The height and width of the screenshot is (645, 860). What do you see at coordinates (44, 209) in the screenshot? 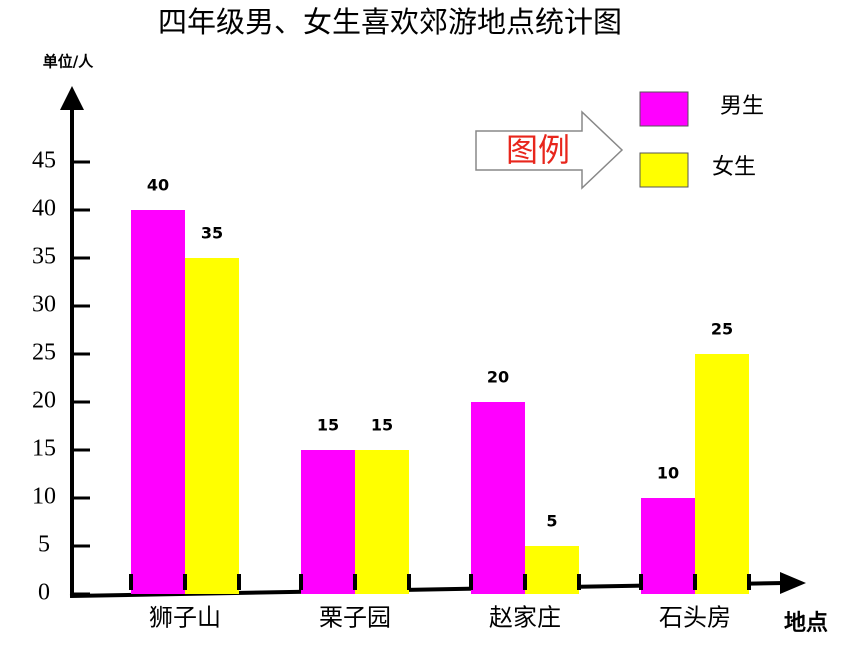
I see `y-tick-label: 40` at bounding box center [44, 209].